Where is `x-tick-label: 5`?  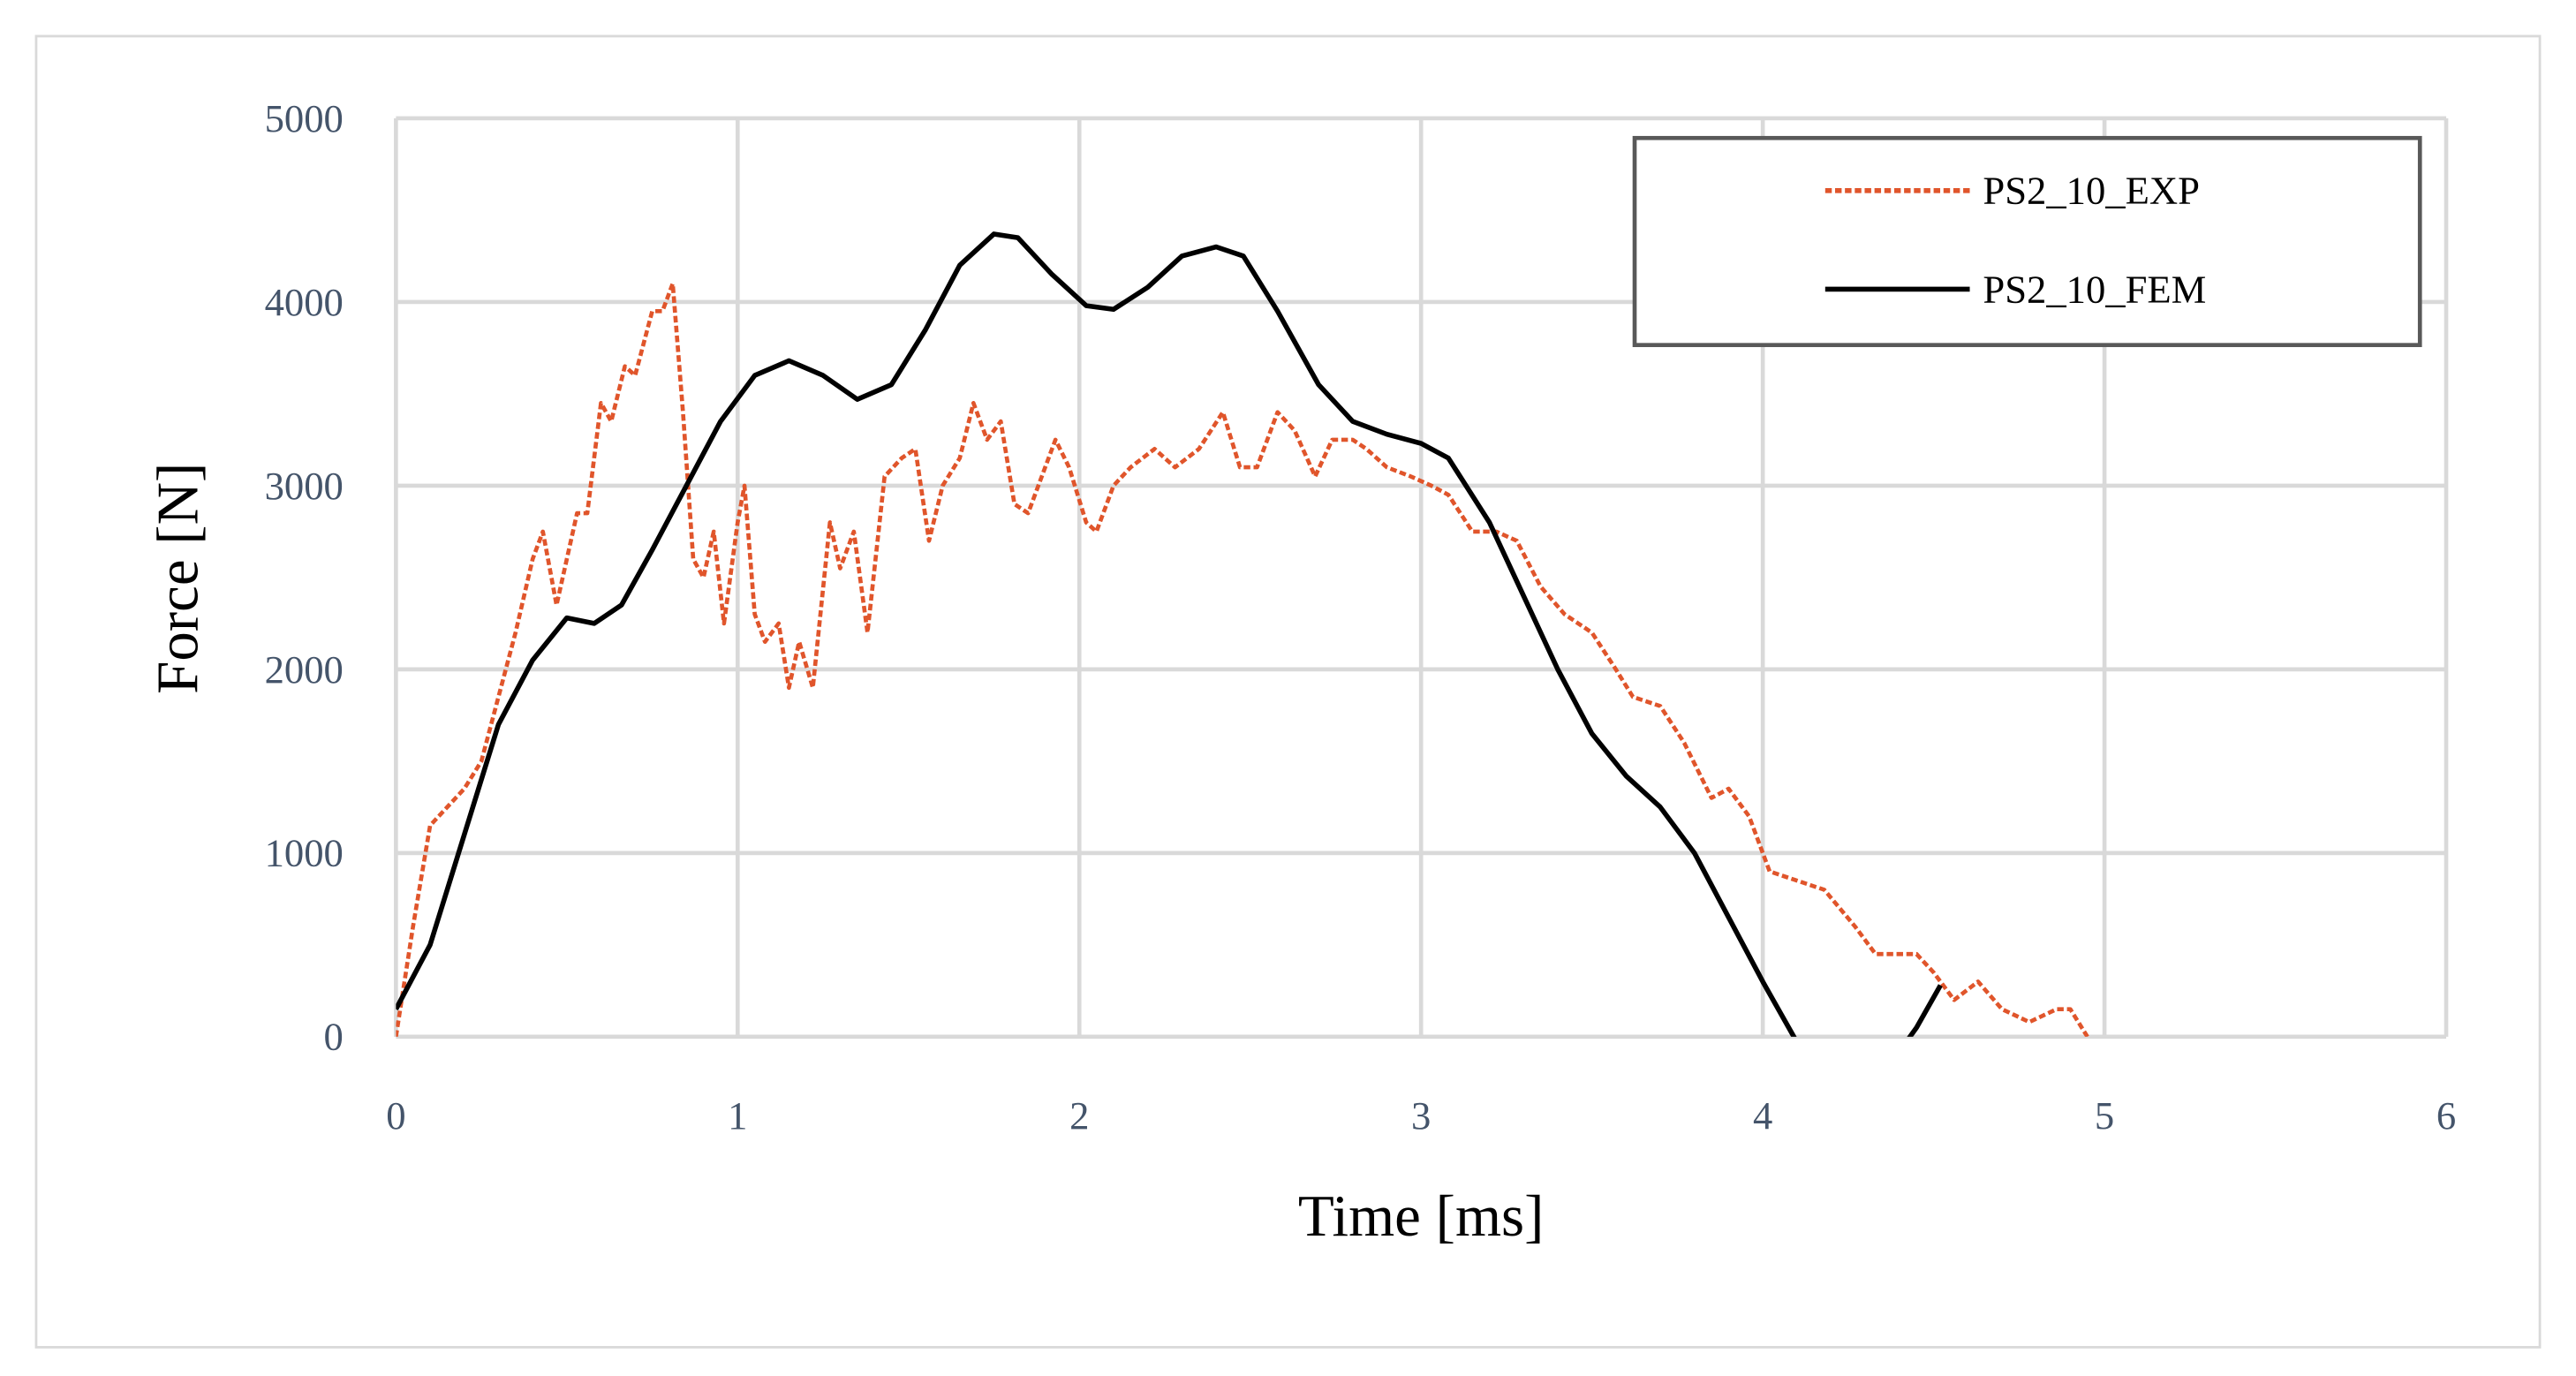
x-tick-label: 5 is located at coordinates (2104, 1115).